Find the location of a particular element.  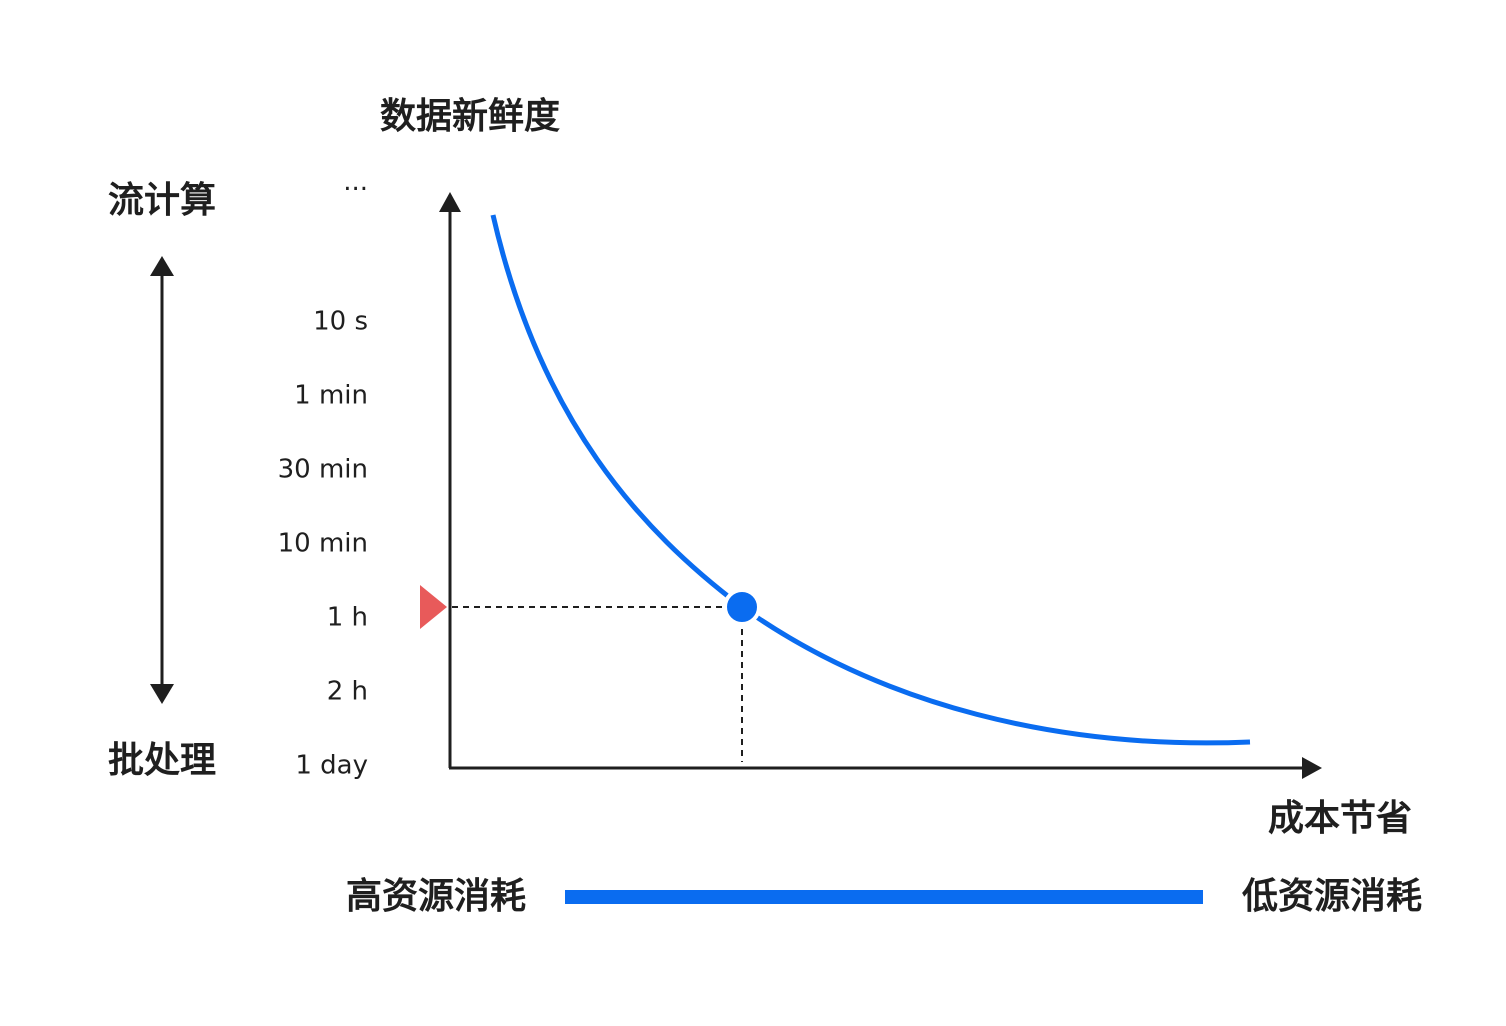

high-cost-label: 高资源消耗 is located at coordinates (436, 896).